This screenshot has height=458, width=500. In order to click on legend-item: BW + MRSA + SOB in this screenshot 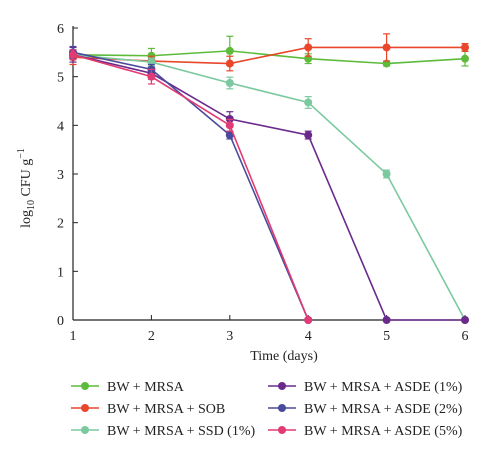, I will do `click(148, 409)`.